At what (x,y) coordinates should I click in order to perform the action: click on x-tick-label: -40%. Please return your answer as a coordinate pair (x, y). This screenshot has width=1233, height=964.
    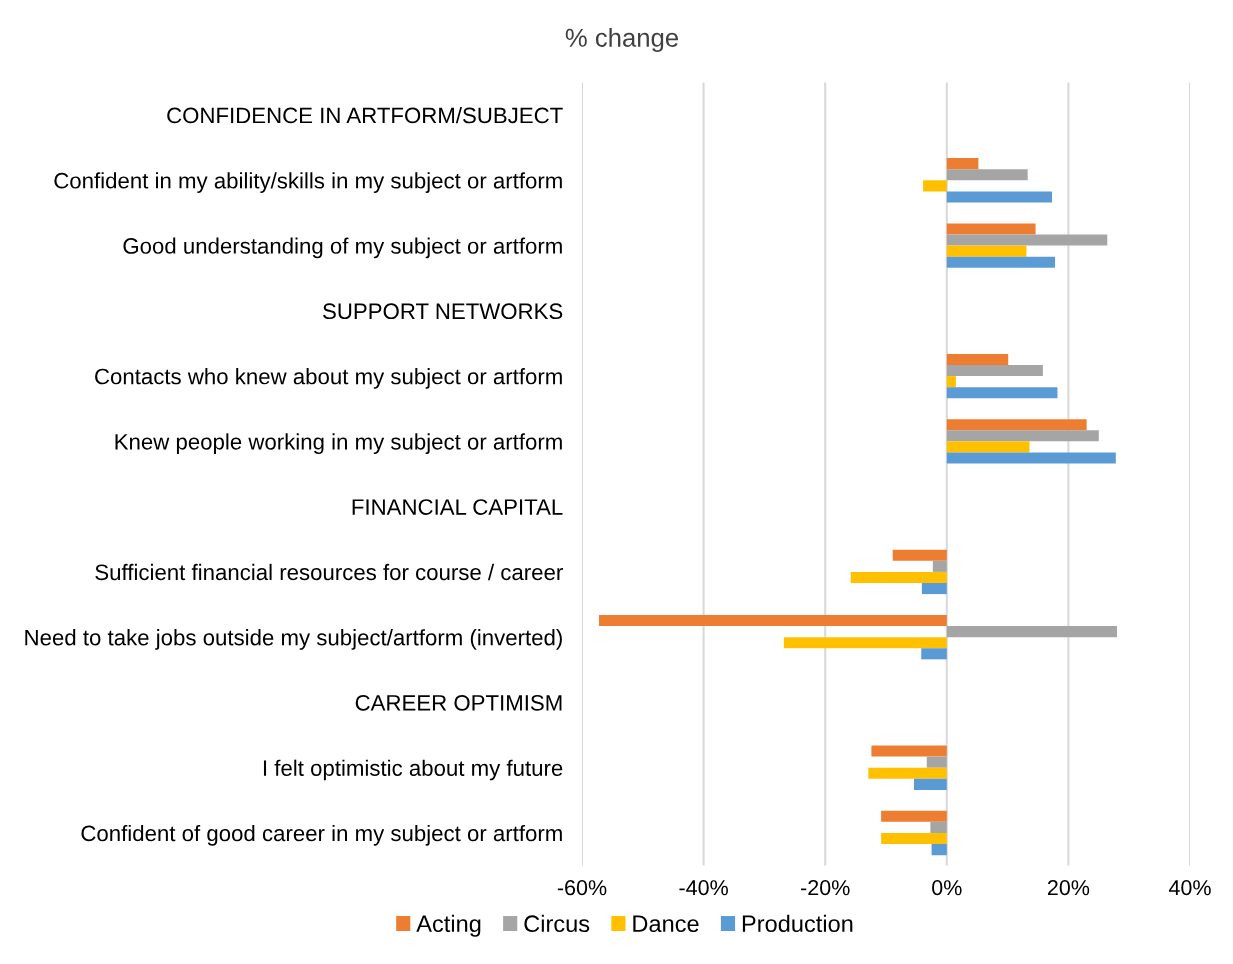
    Looking at the image, I should click on (703, 888).